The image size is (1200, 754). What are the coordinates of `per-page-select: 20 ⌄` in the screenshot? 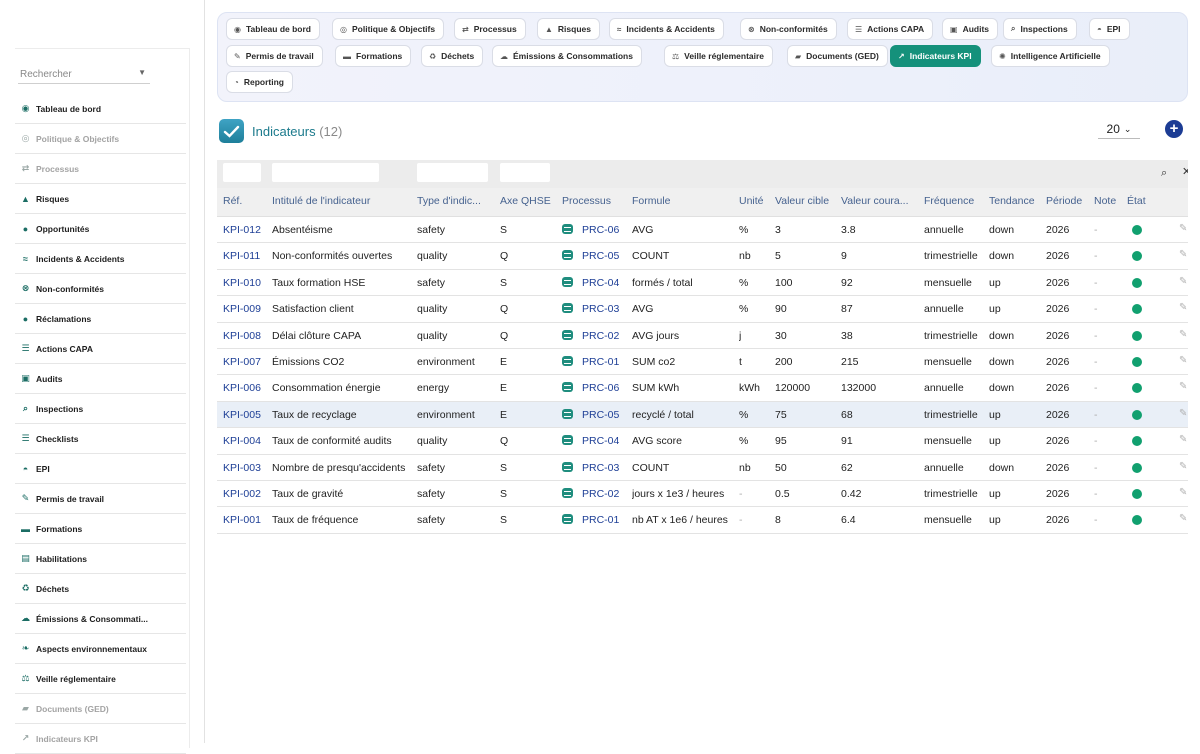 It's located at (1119, 129).